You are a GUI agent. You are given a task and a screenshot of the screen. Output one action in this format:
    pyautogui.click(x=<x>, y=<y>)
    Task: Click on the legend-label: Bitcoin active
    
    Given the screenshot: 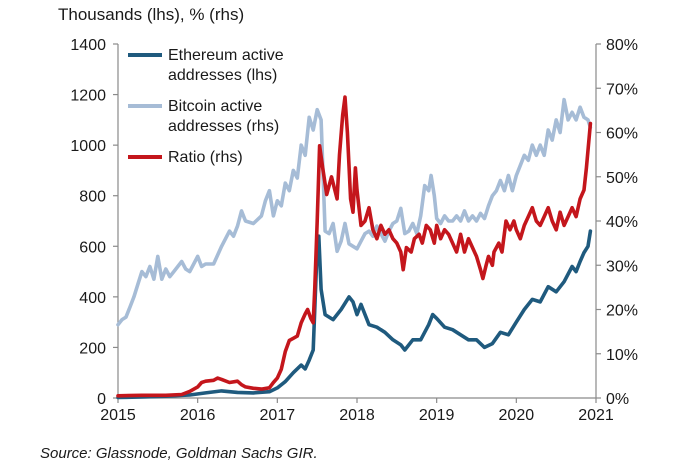 What is the action you would take?
    pyautogui.click(x=215, y=106)
    